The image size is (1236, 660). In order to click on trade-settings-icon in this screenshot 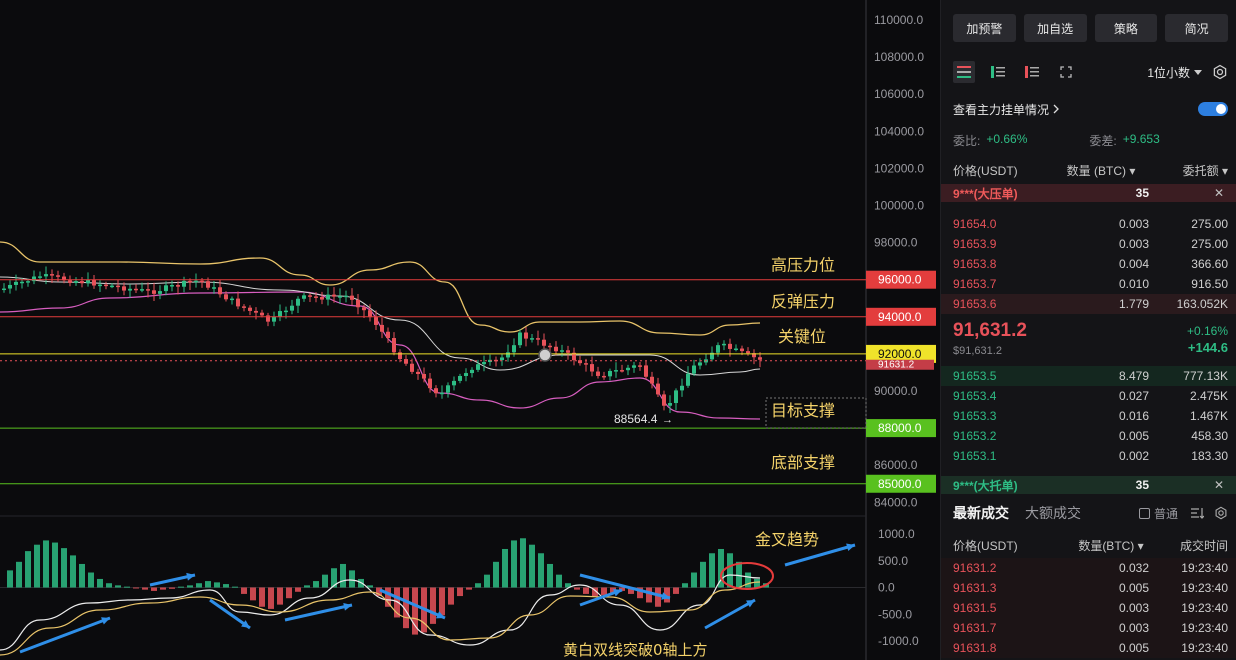, I will do `click(1221, 513)`.